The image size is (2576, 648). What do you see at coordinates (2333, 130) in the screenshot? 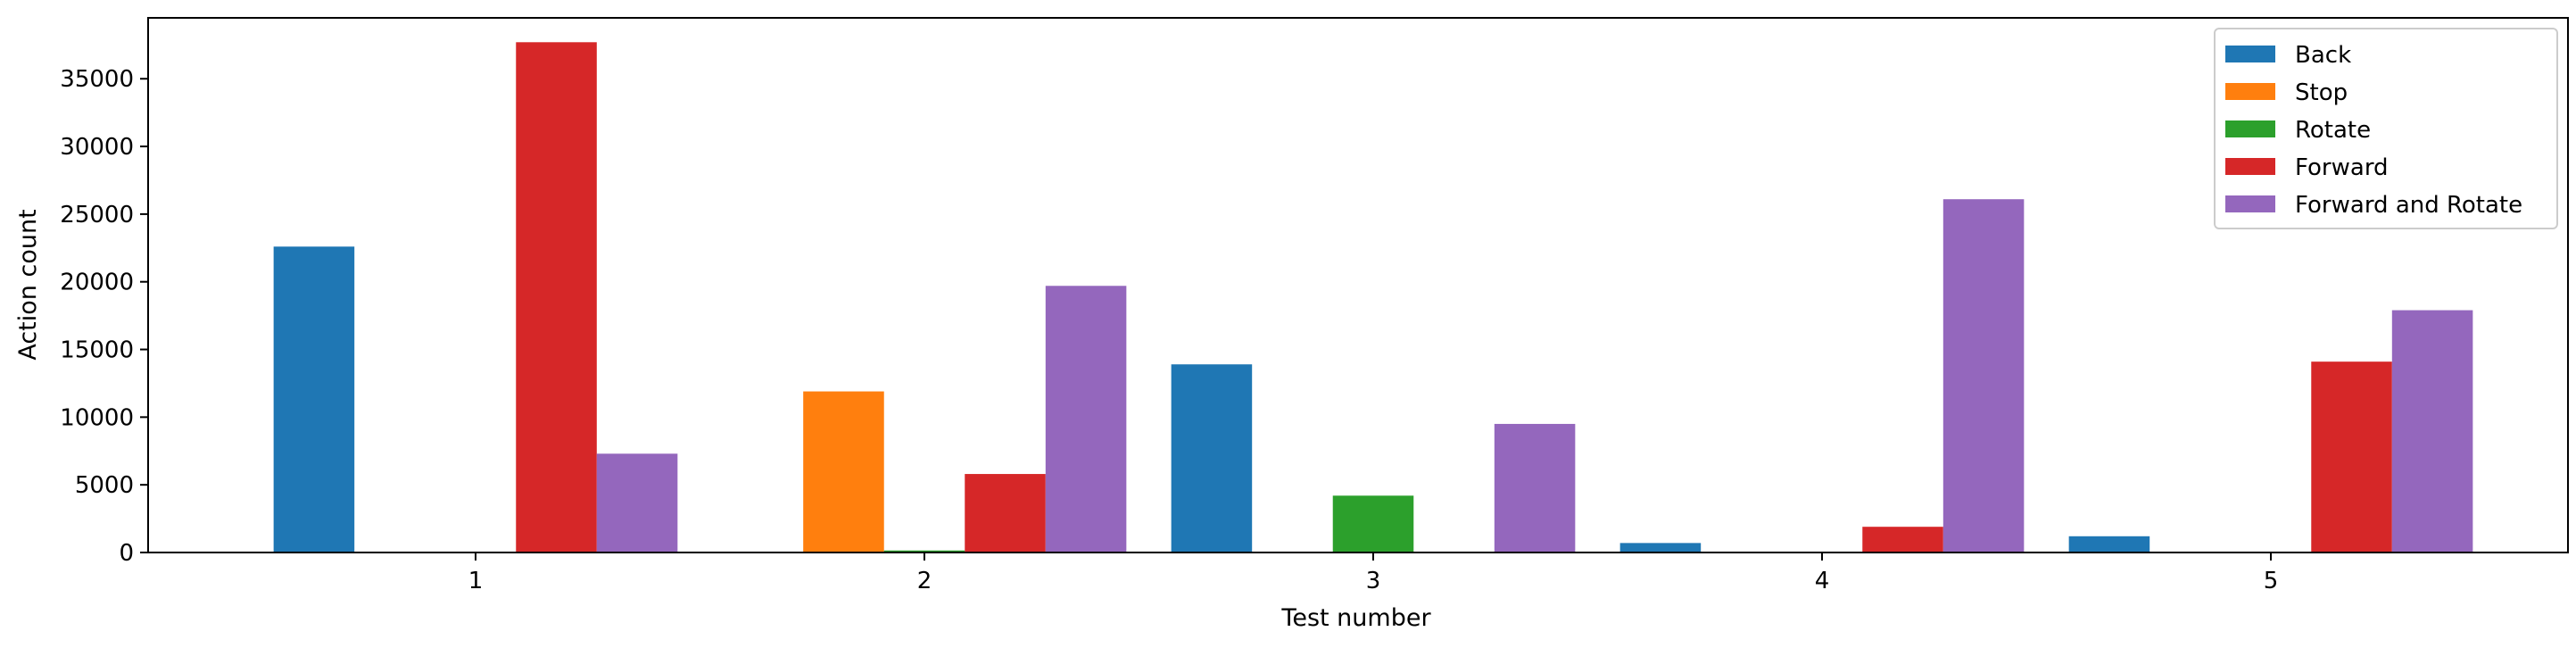
I see `legend-label: Rotate` at bounding box center [2333, 130].